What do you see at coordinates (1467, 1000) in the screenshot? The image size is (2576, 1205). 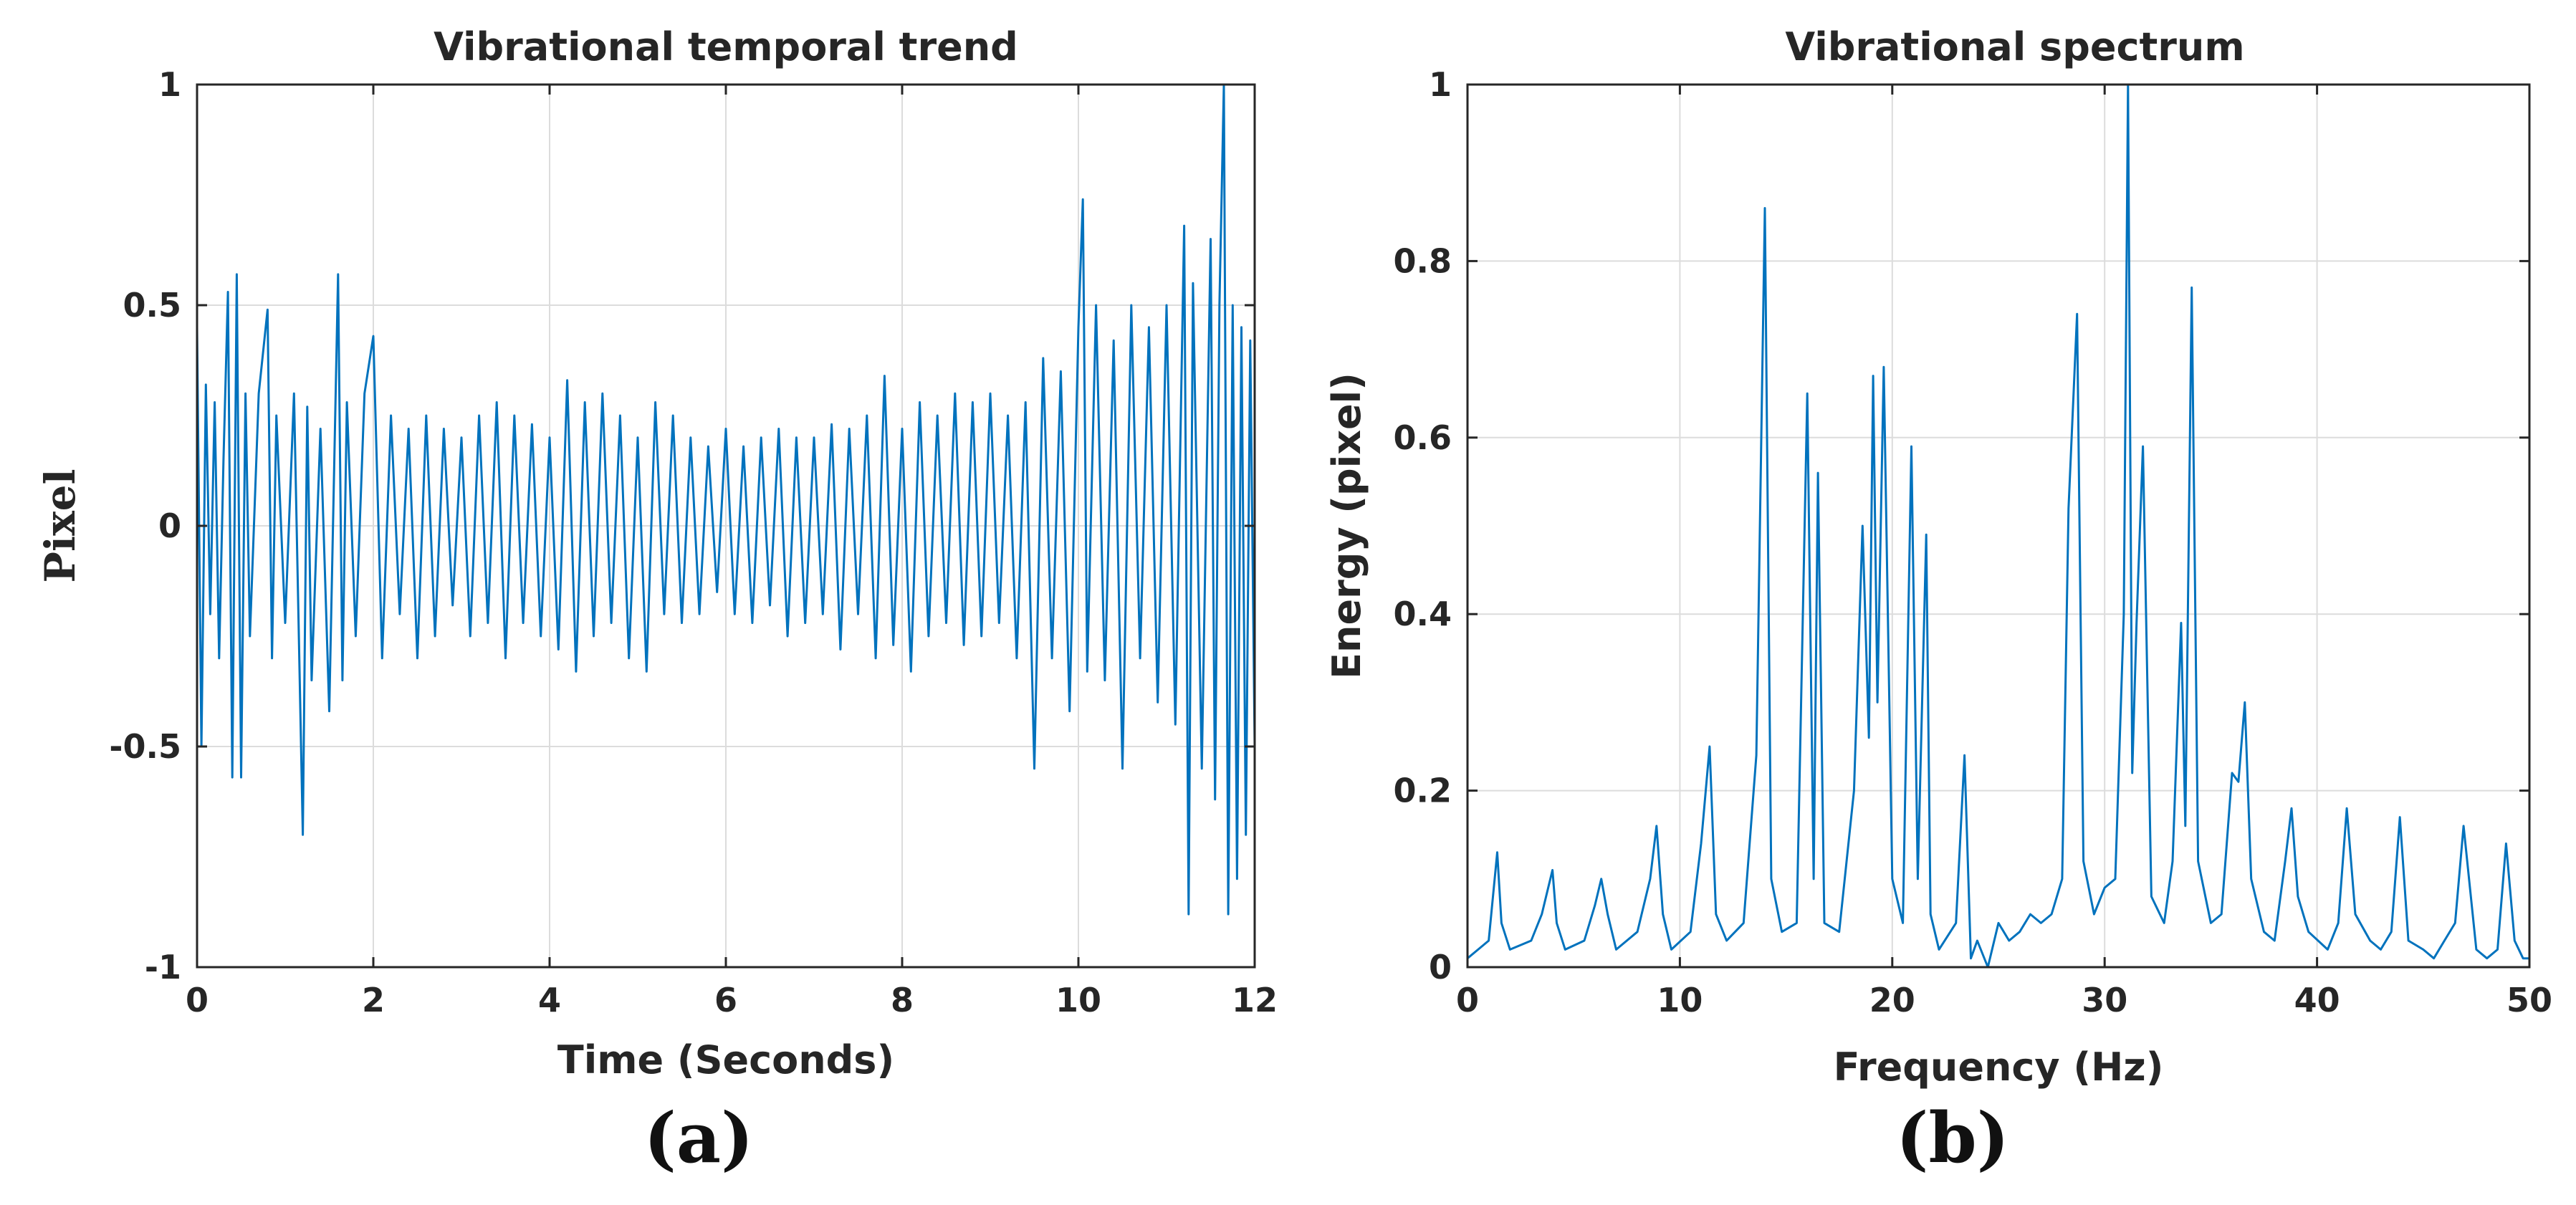 I see `panel-b-x-tick-label: 0` at bounding box center [1467, 1000].